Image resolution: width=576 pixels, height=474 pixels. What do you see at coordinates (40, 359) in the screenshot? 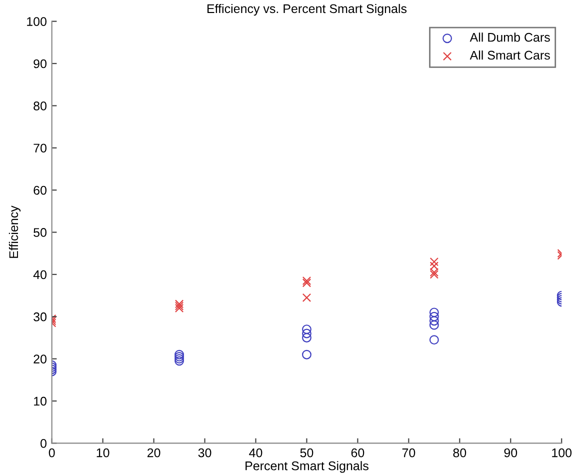
I see `y-tick-label: 20` at bounding box center [40, 359].